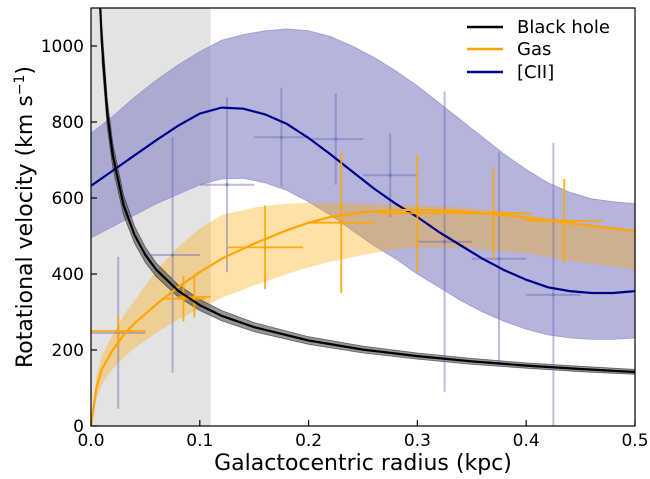  I want to click on x-tick-label: 0.4, so click(526, 441).